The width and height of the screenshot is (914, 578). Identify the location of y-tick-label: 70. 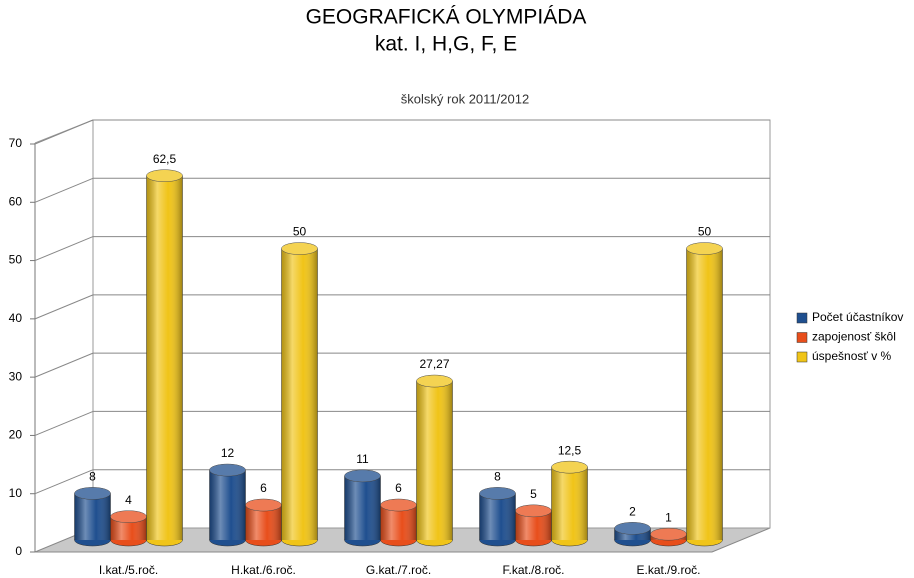
(16, 143).